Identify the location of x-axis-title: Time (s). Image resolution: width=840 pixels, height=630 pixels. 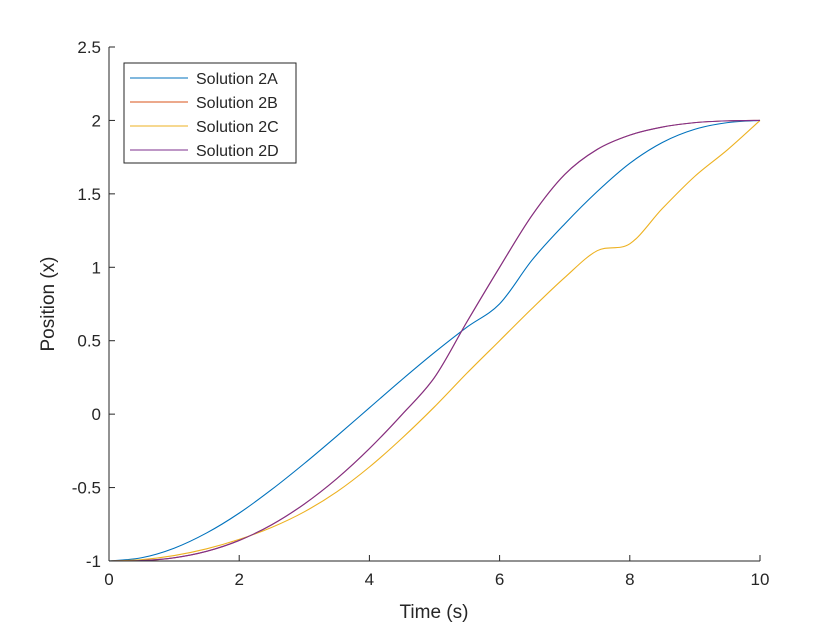
(434, 612).